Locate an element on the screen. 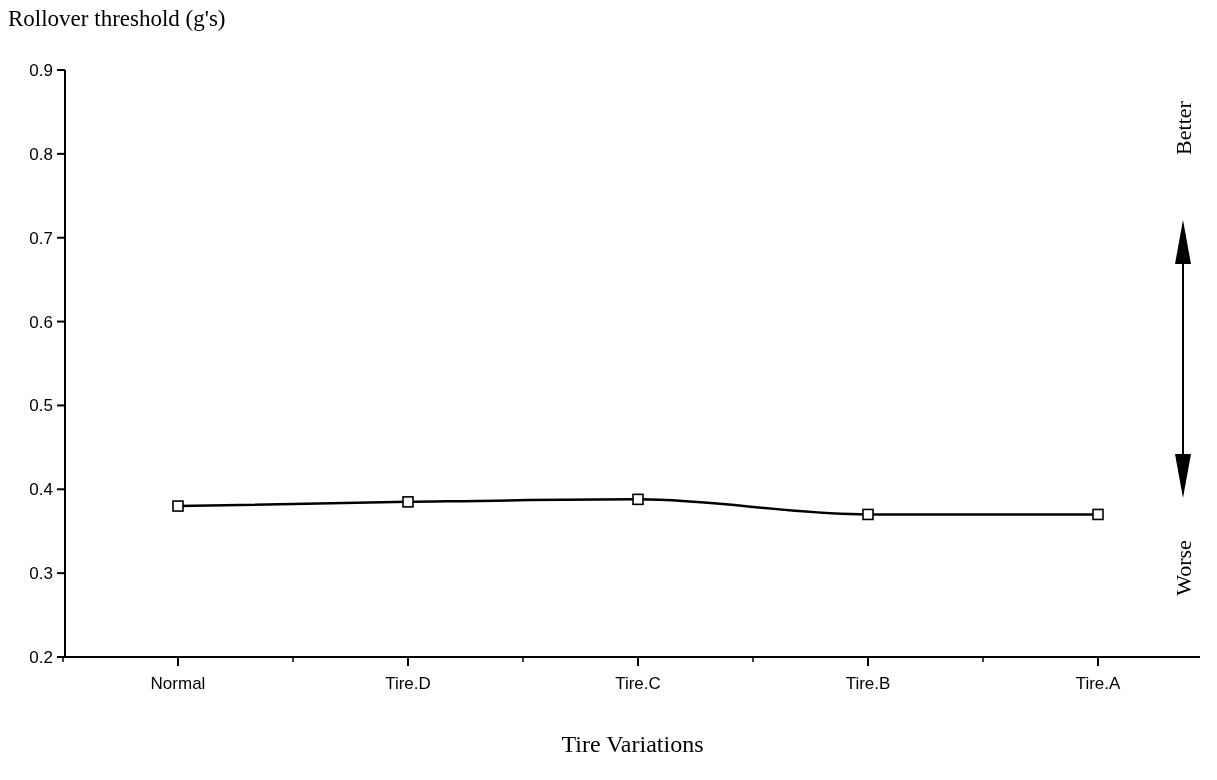 Image resolution: width=1217 pixels, height=780 pixels. y-tick-label: 0.3 is located at coordinates (41, 574).